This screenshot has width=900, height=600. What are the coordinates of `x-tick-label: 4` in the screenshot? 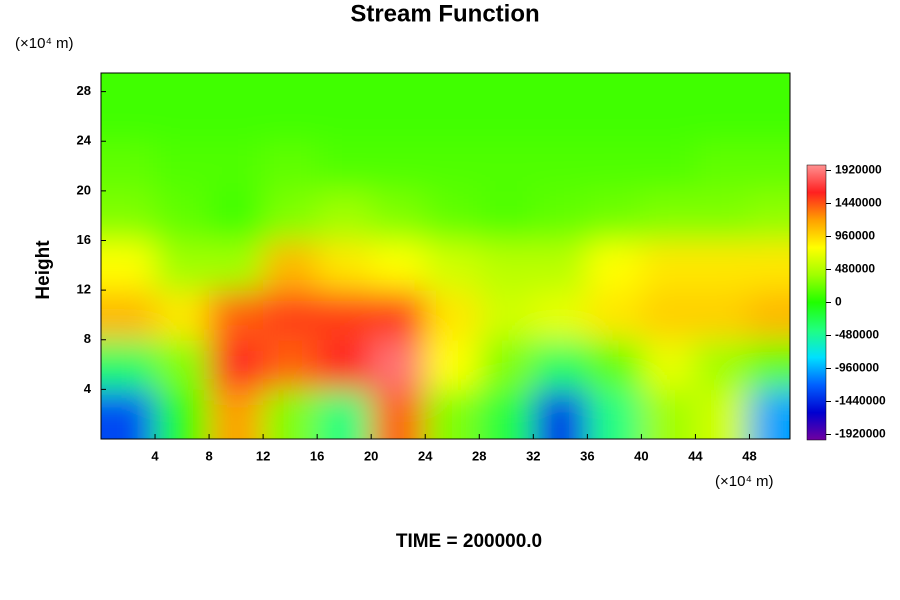 It's located at (155, 455).